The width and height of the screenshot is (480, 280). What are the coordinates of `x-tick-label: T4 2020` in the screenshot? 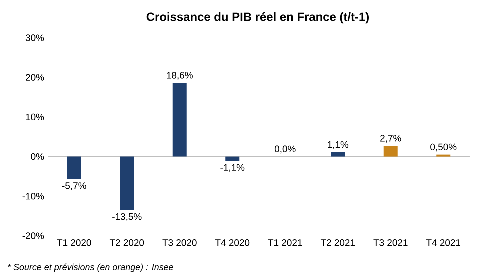 It's located at (232, 243).